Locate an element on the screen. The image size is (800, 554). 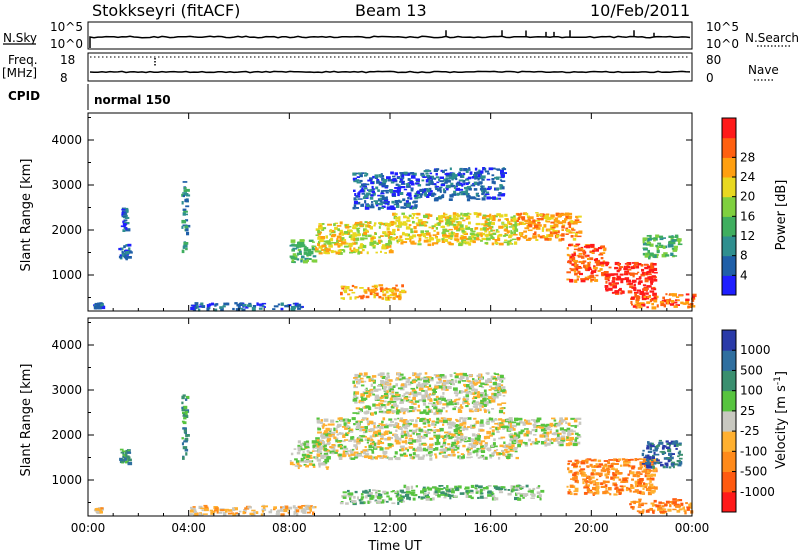
colorbar-tick-label: 16 is located at coordinates (747, 216).